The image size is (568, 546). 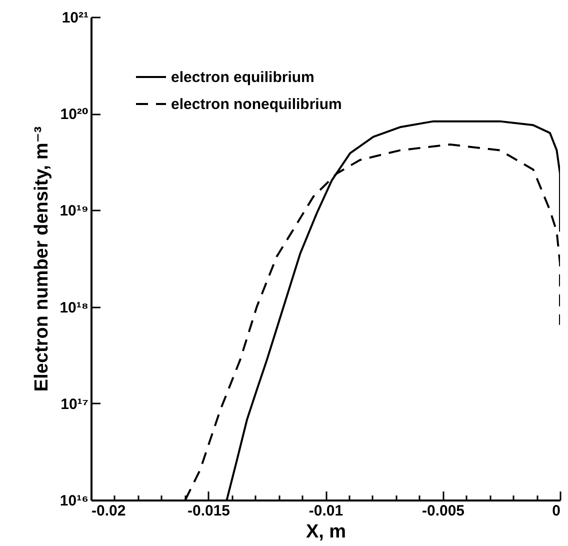 What do you see at coordinates (74, 115) in the screenshot?
I see `y-tick-label: 10²⁰` at bounding box center [74, 115].